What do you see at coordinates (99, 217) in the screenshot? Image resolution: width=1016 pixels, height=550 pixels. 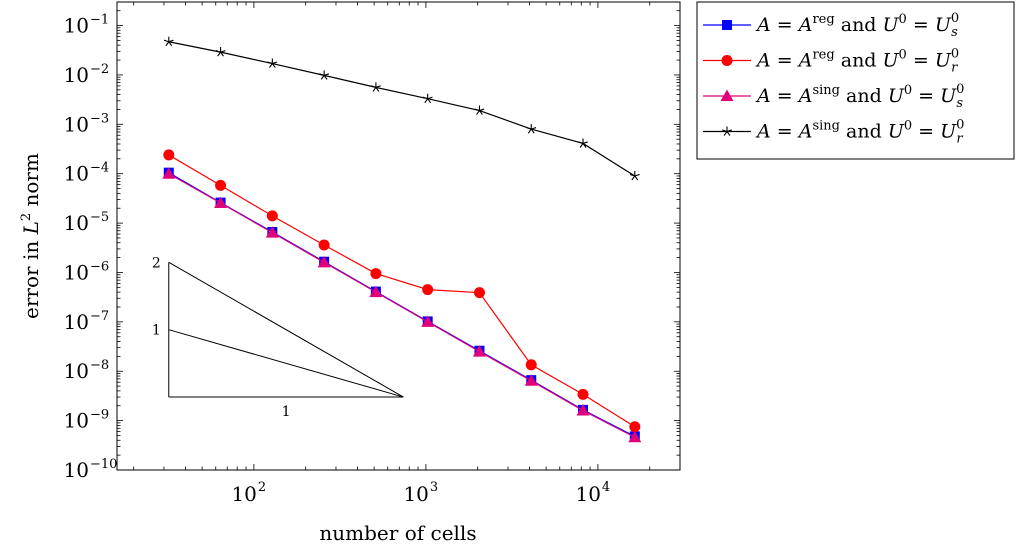 I see `y-tick-exponent: −5` at bounding box center [99, 217].